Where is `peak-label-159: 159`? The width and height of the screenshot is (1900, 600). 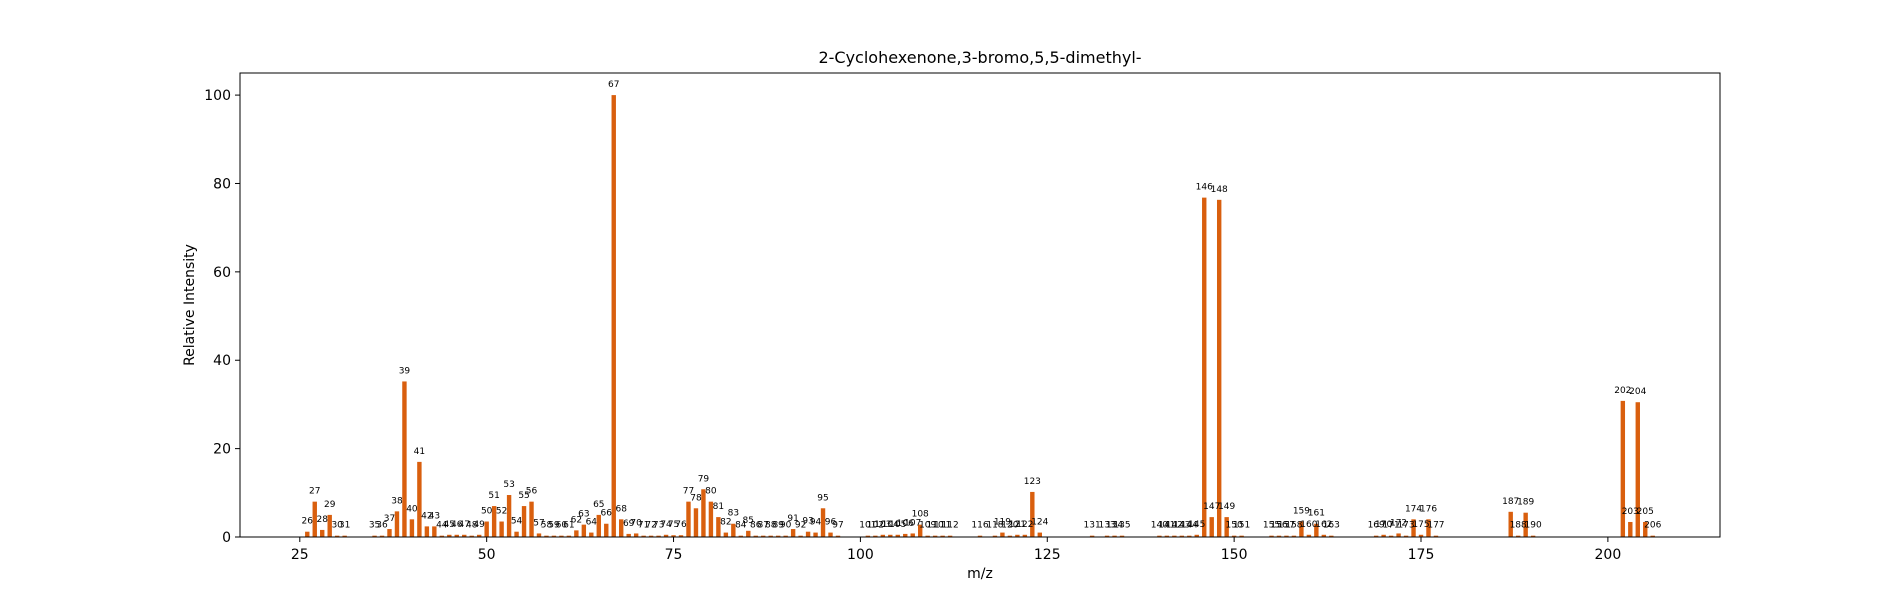 peak-label-159: 159 is located at coordinates (1301, 512).